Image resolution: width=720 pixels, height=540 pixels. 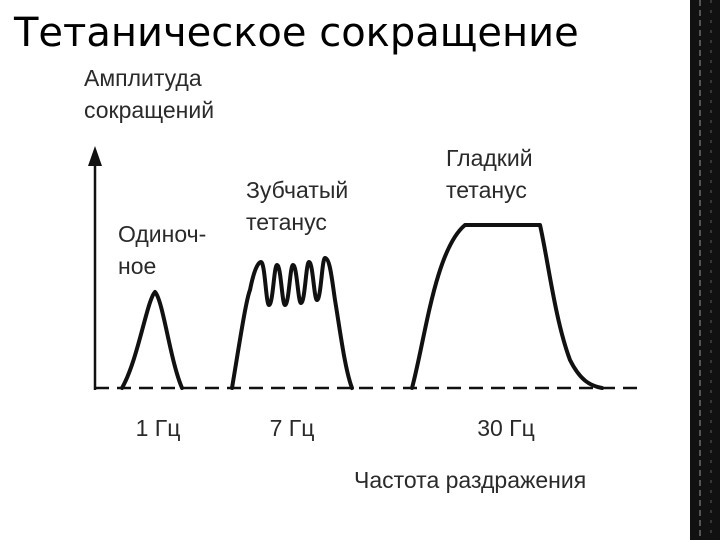 I want to click on y-axis-label: Амплитуда, so click(x=143, y=78).